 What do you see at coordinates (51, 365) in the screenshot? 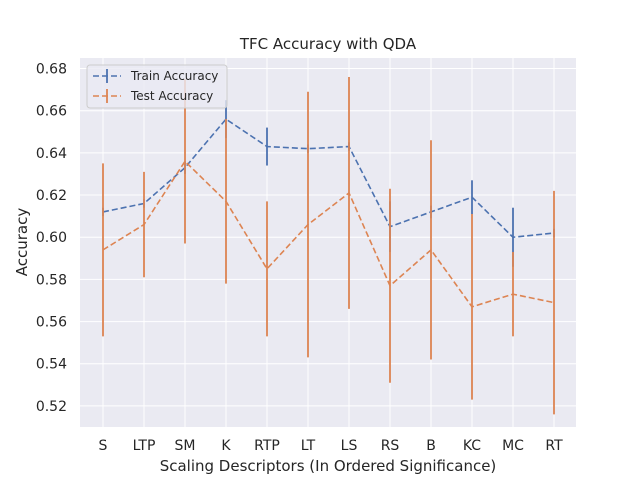
I see `y-tick-label: 0.54` at bounding box center [51, 365].